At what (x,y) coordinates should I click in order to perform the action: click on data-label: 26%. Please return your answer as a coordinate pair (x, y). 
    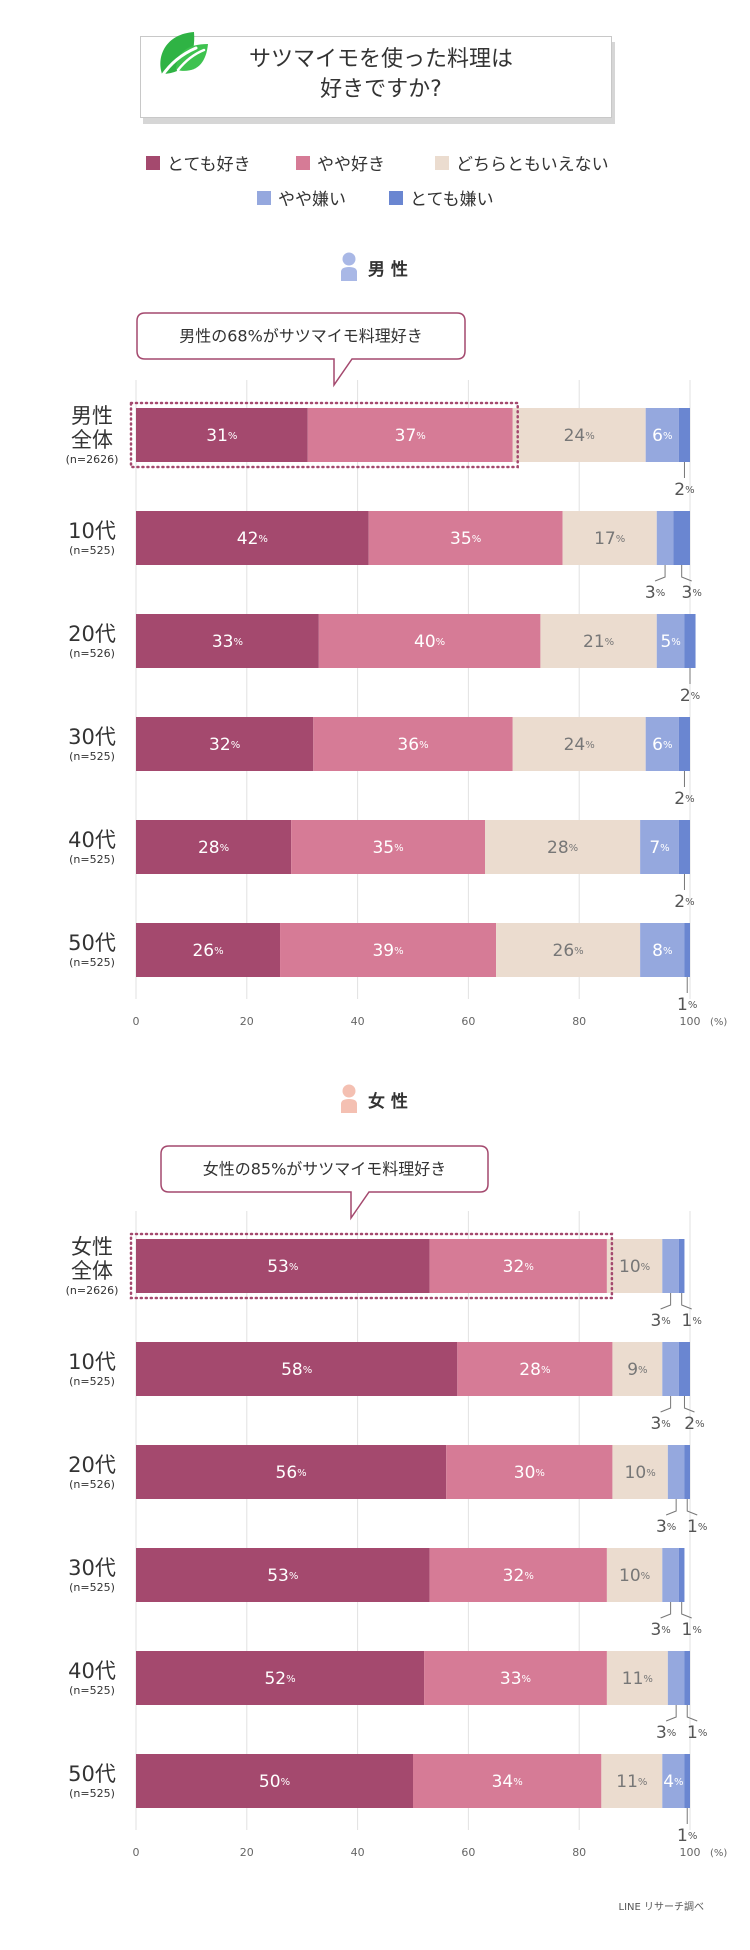
    Looking at the image, I should click on (207, 951).